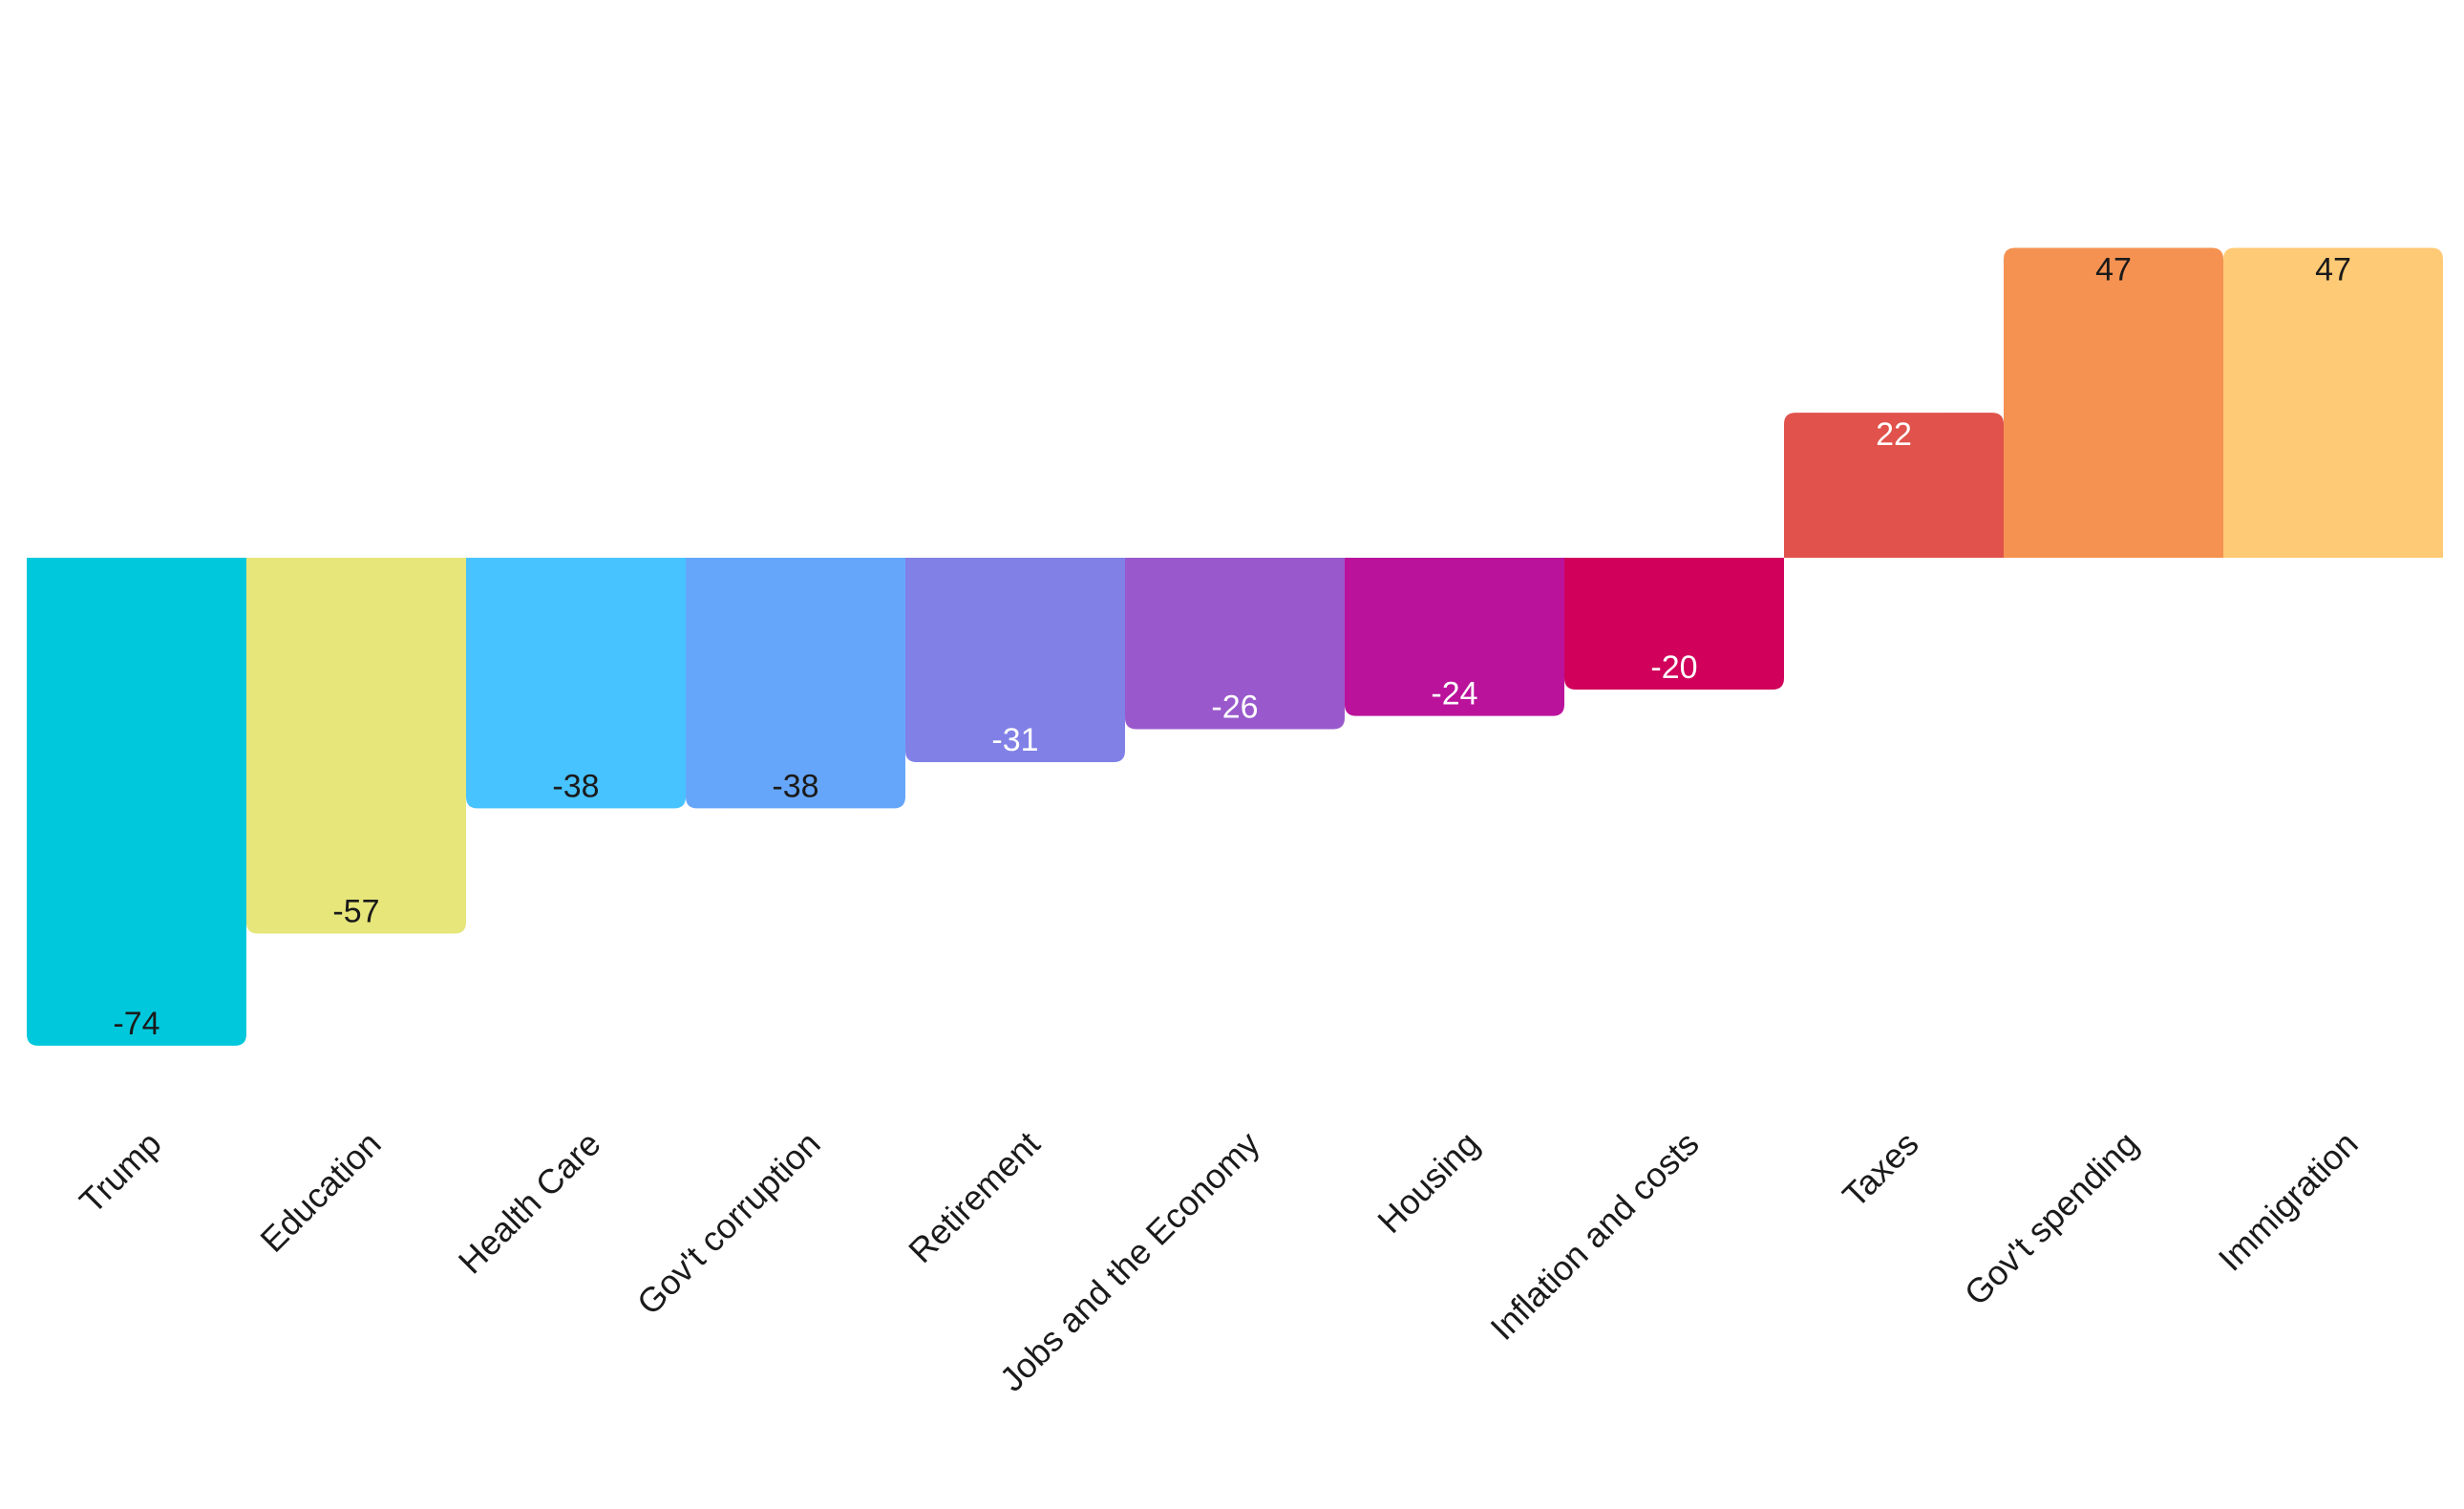 This screenshot has height=1509, width=2464. Describe the element at coordinates (1454, 637) in the screenshot. I see `bar-housing` at that location.